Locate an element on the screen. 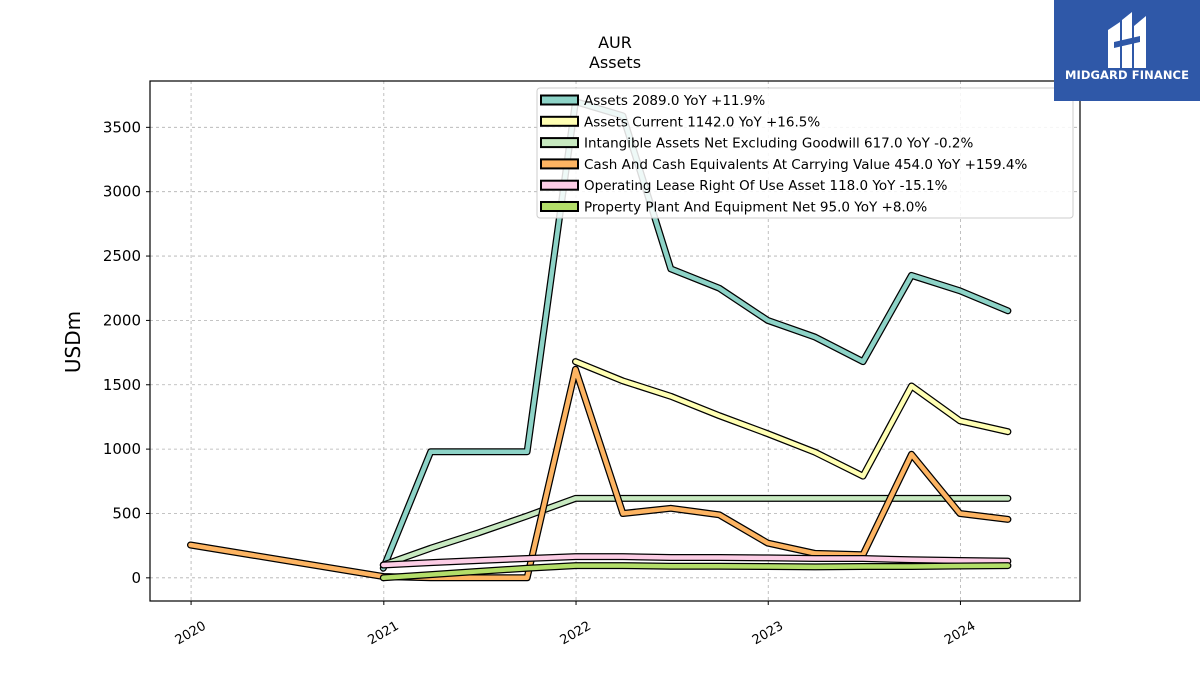 Image resolution: width=1200 pixels, height=675 pixels. y-tick-label: 2500 is located at coordinates (122, 256).